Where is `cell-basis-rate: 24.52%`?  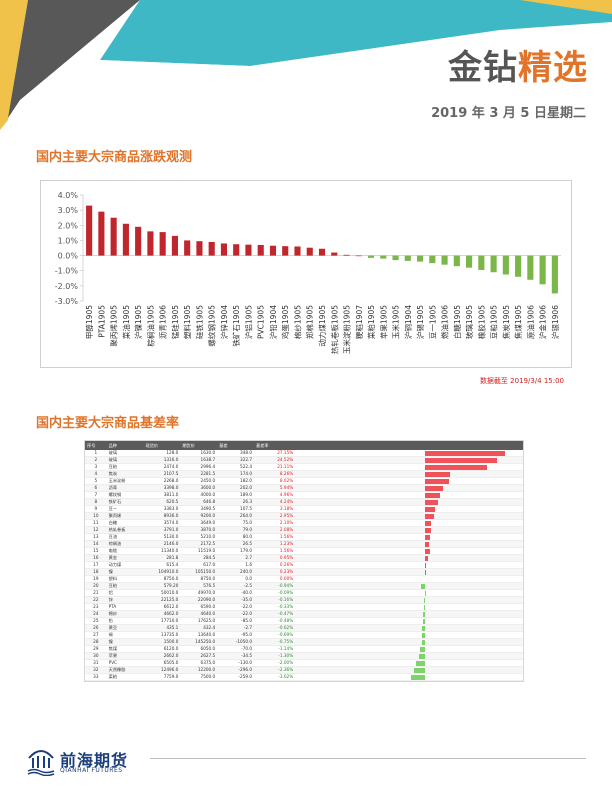
cell-basis-rate: 24.52% is located at coordinates (275, 460).